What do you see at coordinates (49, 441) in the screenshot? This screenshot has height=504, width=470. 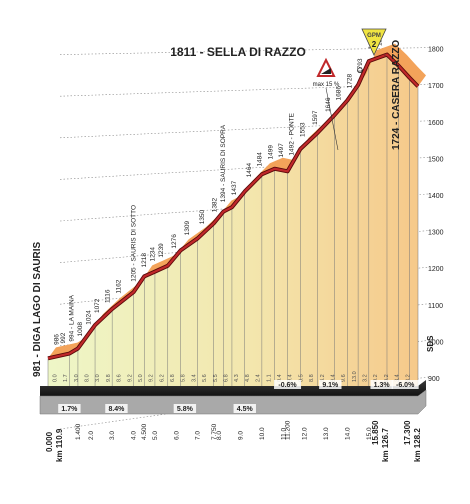 I see `start-km: 0.000` at bounding box center [49, 441].